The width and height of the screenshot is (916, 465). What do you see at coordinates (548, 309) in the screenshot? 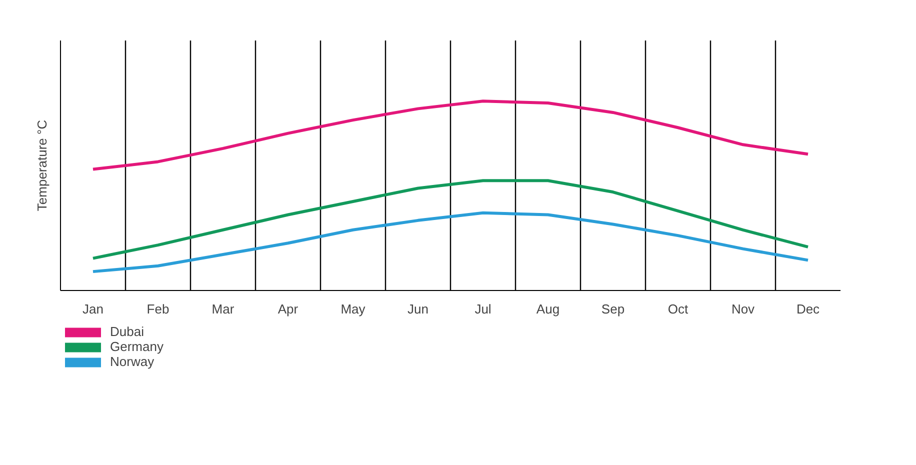
I see `x-tick-label: Aug` at bounding box center [548, 309].